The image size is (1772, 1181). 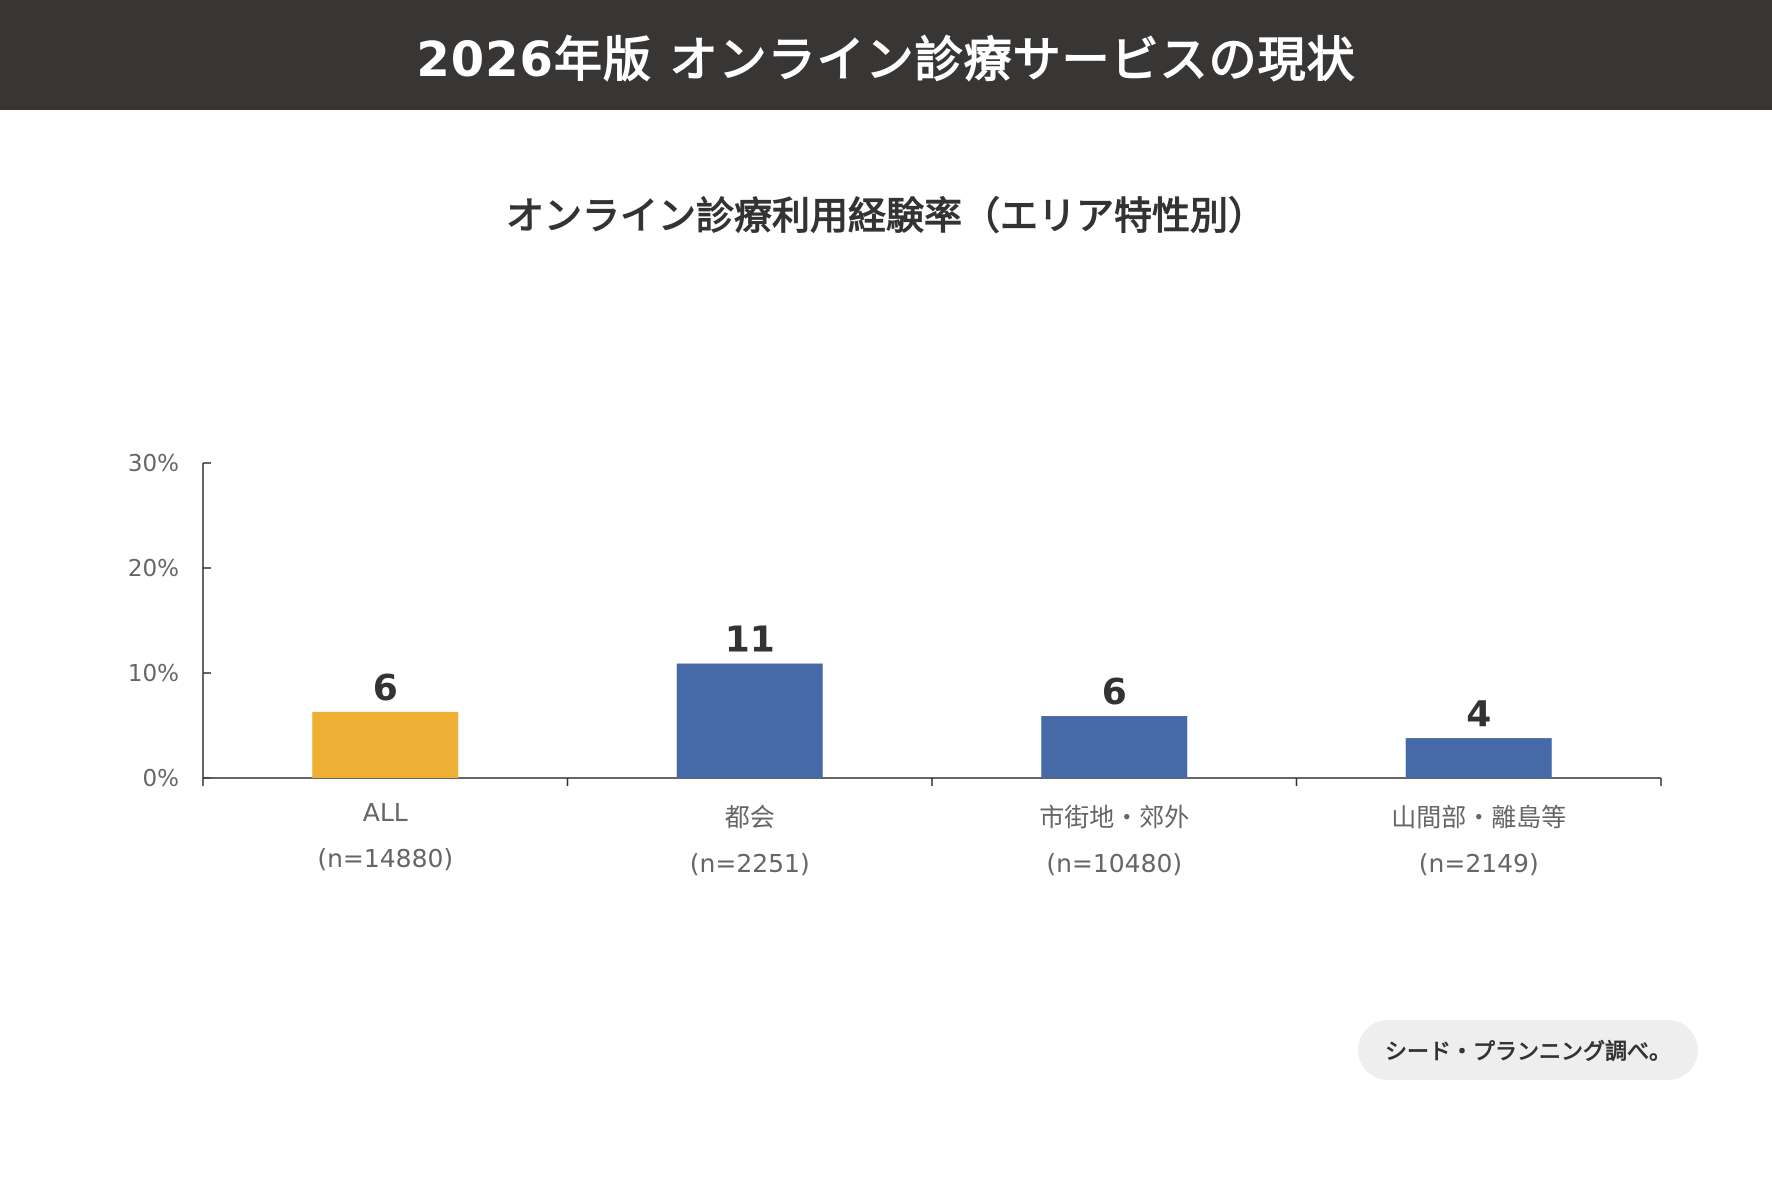 I want to click on category-sample-size: (n=2251), so click(x=750, y=863).